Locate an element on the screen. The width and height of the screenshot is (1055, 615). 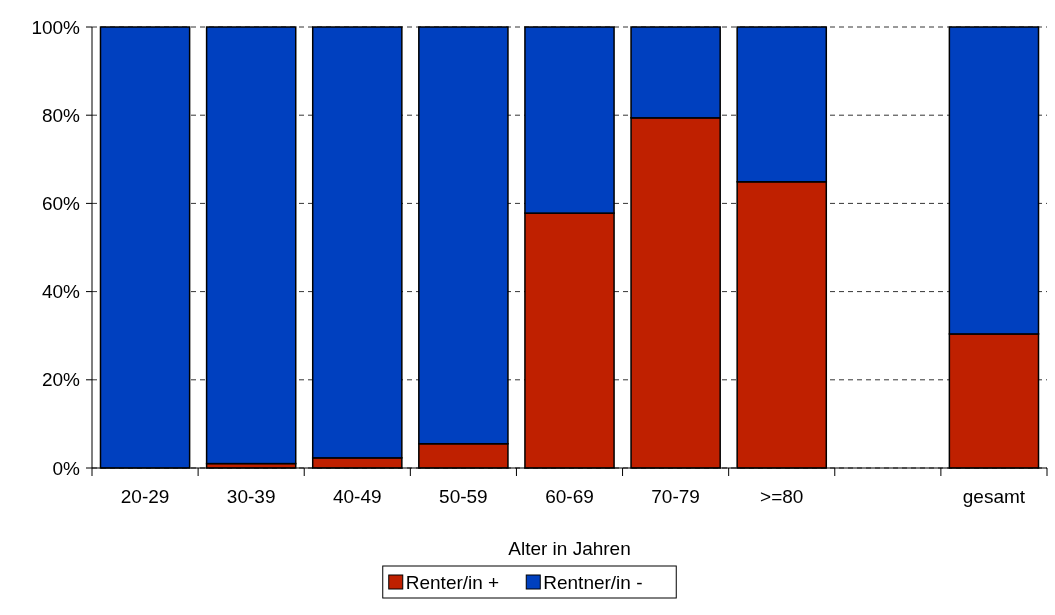
legend-label: Renter/in + is located at coordinates (452, 582).